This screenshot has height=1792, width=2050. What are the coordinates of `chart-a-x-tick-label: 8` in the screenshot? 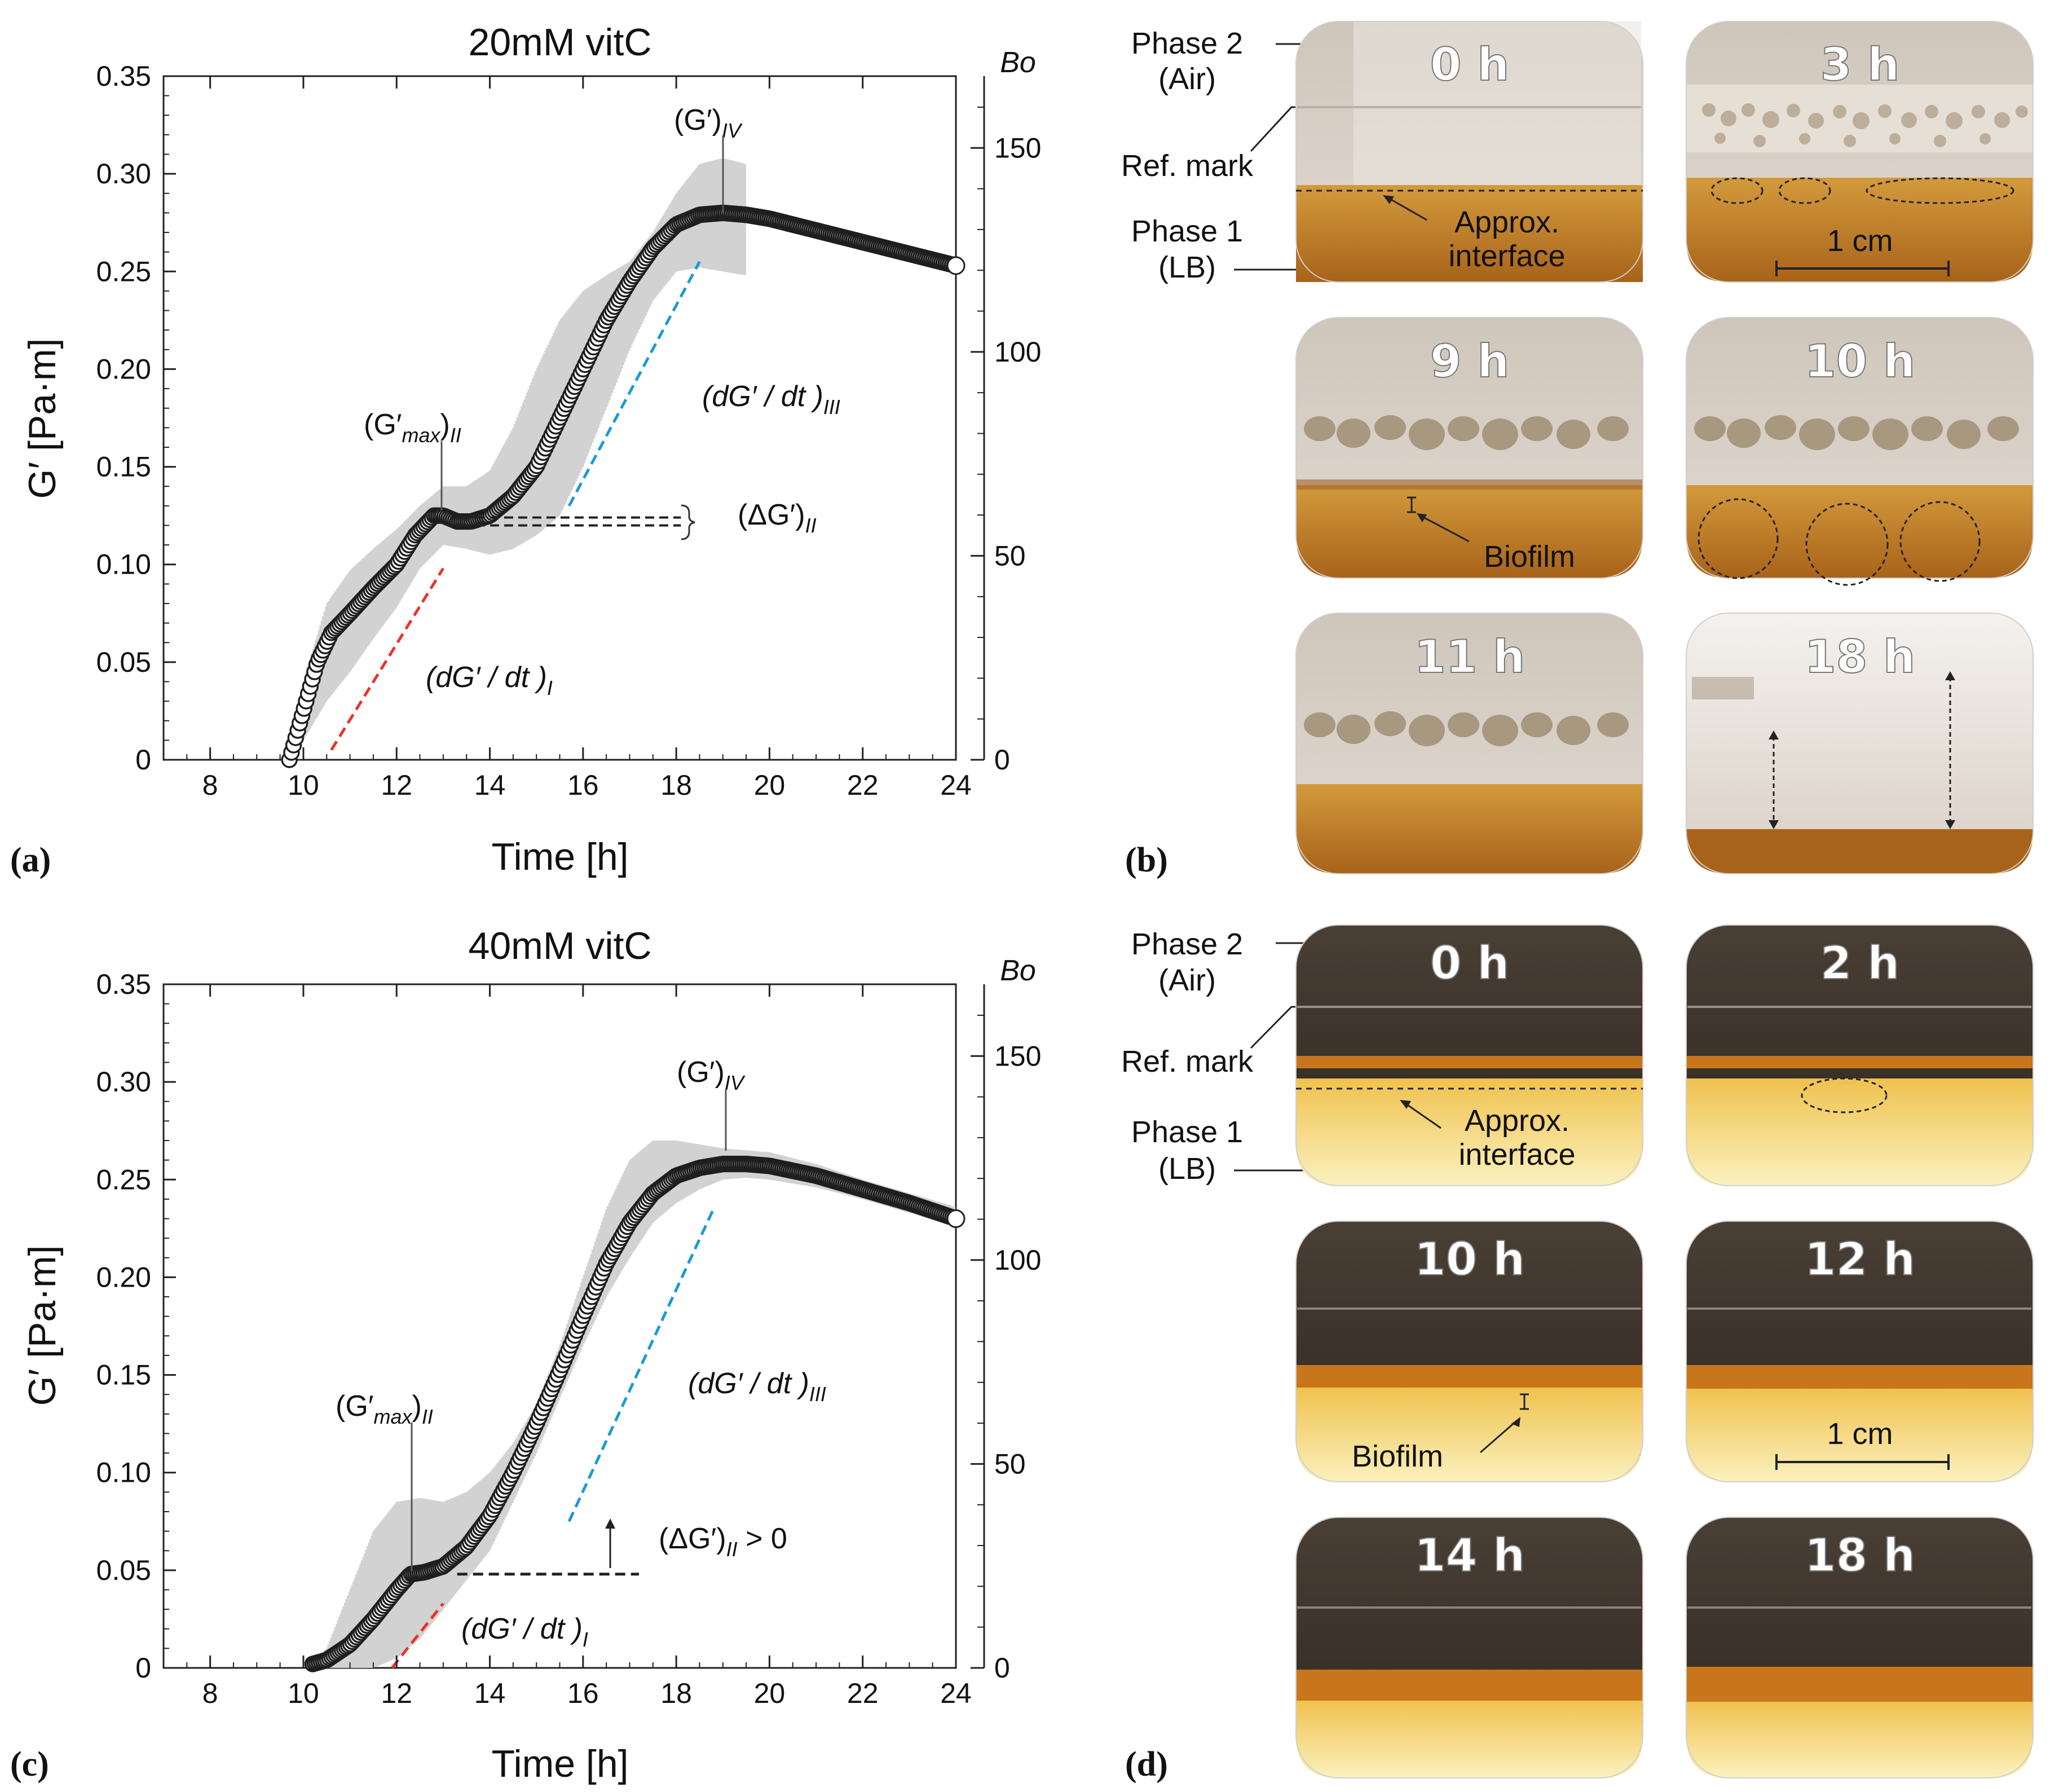 It's located at (210, 785).